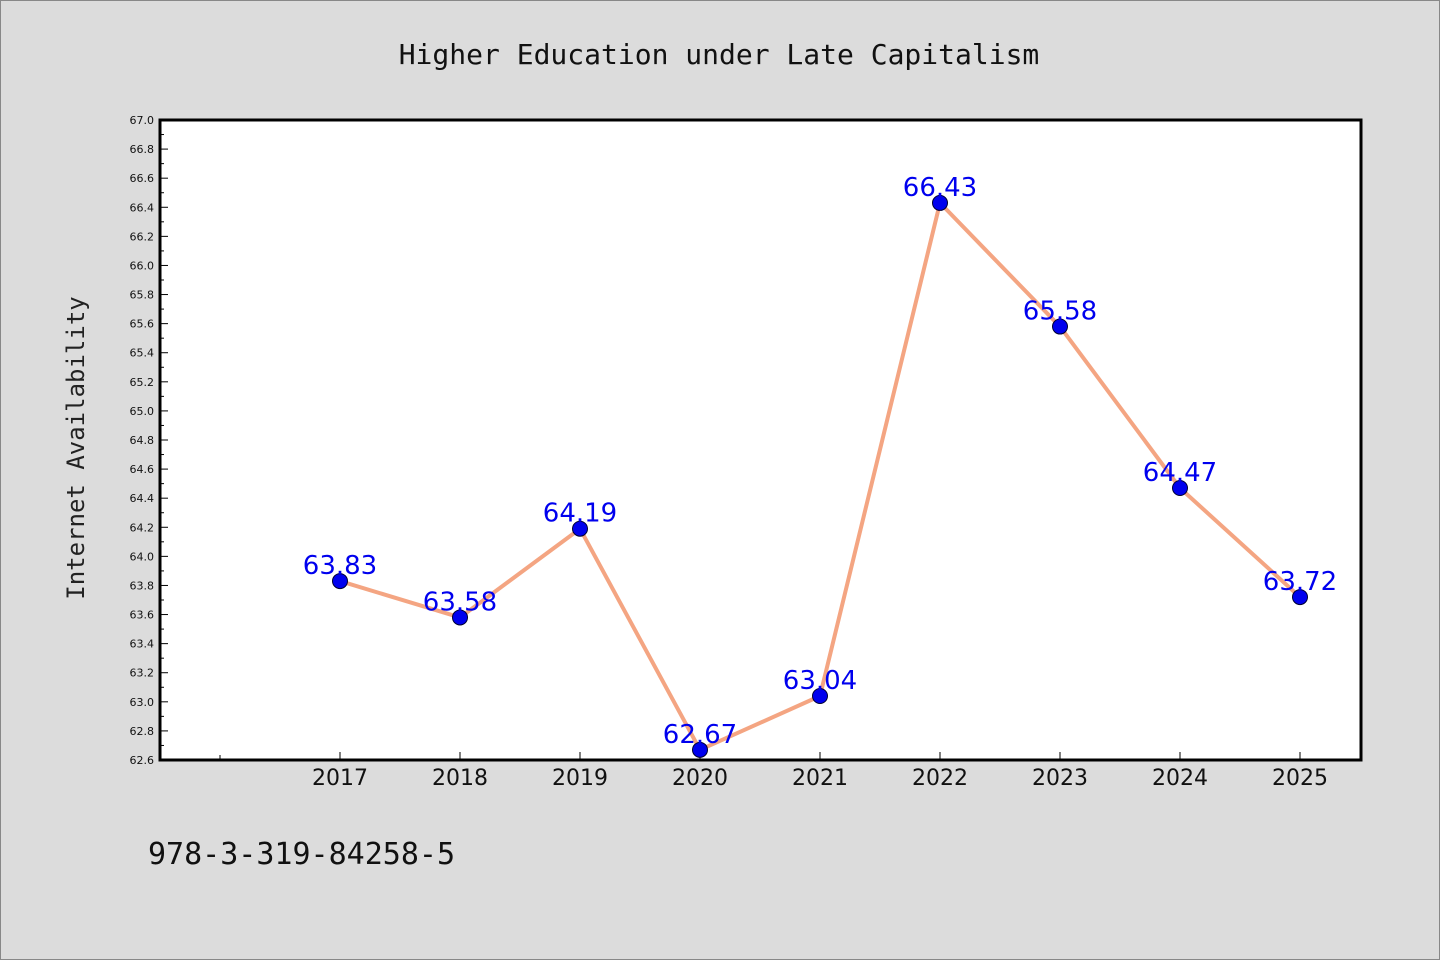  Describe the element at coordinates (940, 188) in the screenshot. I see `data-label: 66.43` at that location.